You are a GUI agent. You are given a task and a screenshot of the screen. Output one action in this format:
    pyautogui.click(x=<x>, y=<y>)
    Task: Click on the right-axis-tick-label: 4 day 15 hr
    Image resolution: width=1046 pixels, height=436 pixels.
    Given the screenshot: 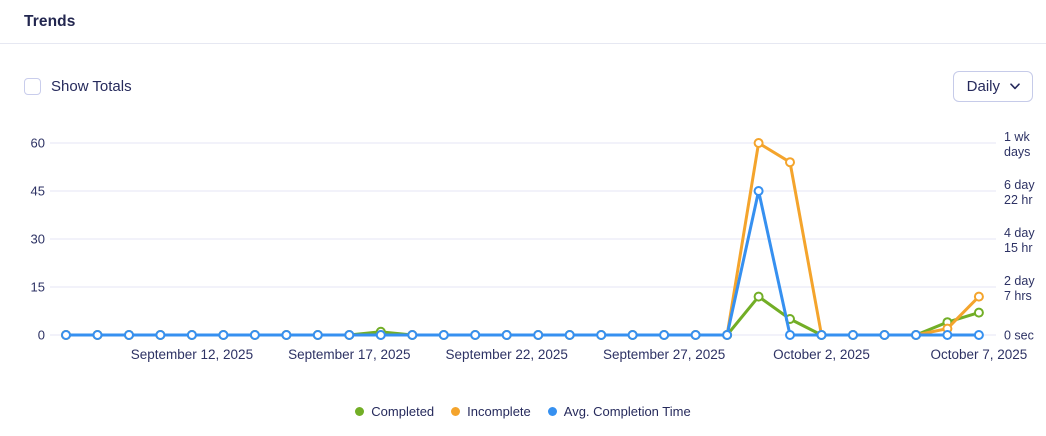 What is the action you would take?
    pyautogui.click(x=1019, y=240)
    